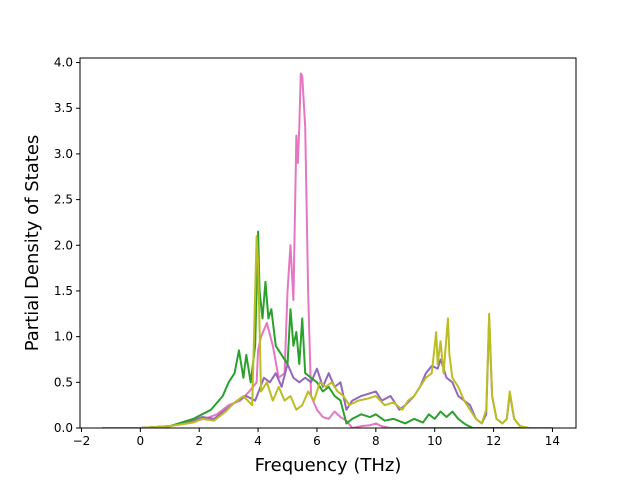 This screenshot has width=640, height=484. What do you see at coordinates (434, 441) in the screenshot?
I see `x-tick-label: 10` at bounding box center [434, 441].